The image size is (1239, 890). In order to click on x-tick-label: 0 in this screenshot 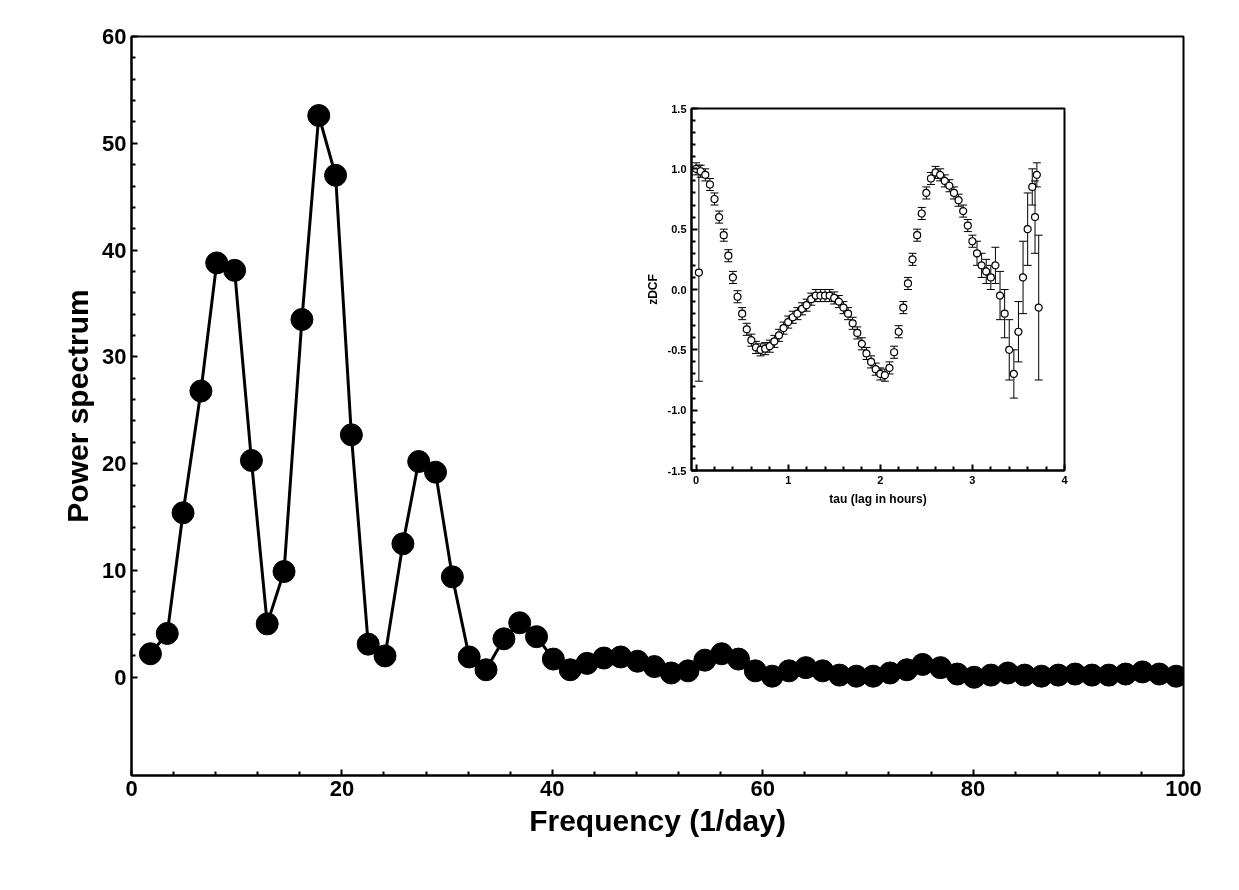, I will do `click(696, 479)`.